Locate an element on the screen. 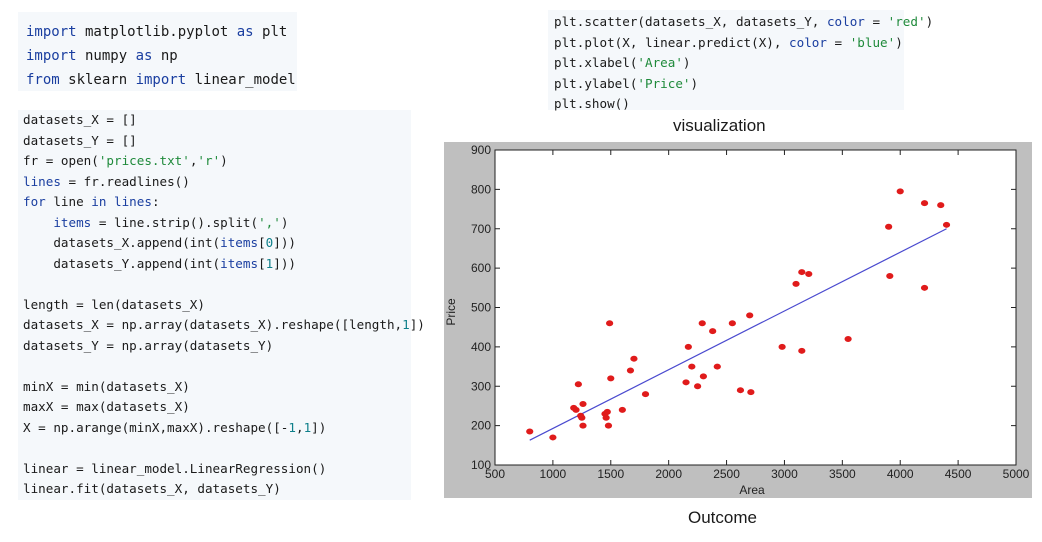 Image resolution: width=1042 pixels, height=542 pixels. code-token: plt.show() is located at coordinates (592, 103).